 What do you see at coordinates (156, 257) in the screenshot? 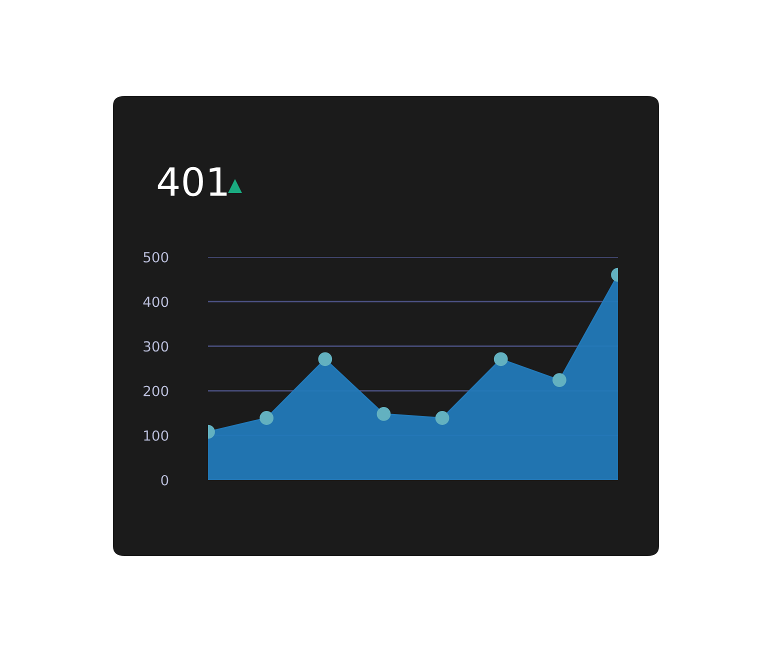
I see `y-tick-label: 500` at bounding box center [156, 257].